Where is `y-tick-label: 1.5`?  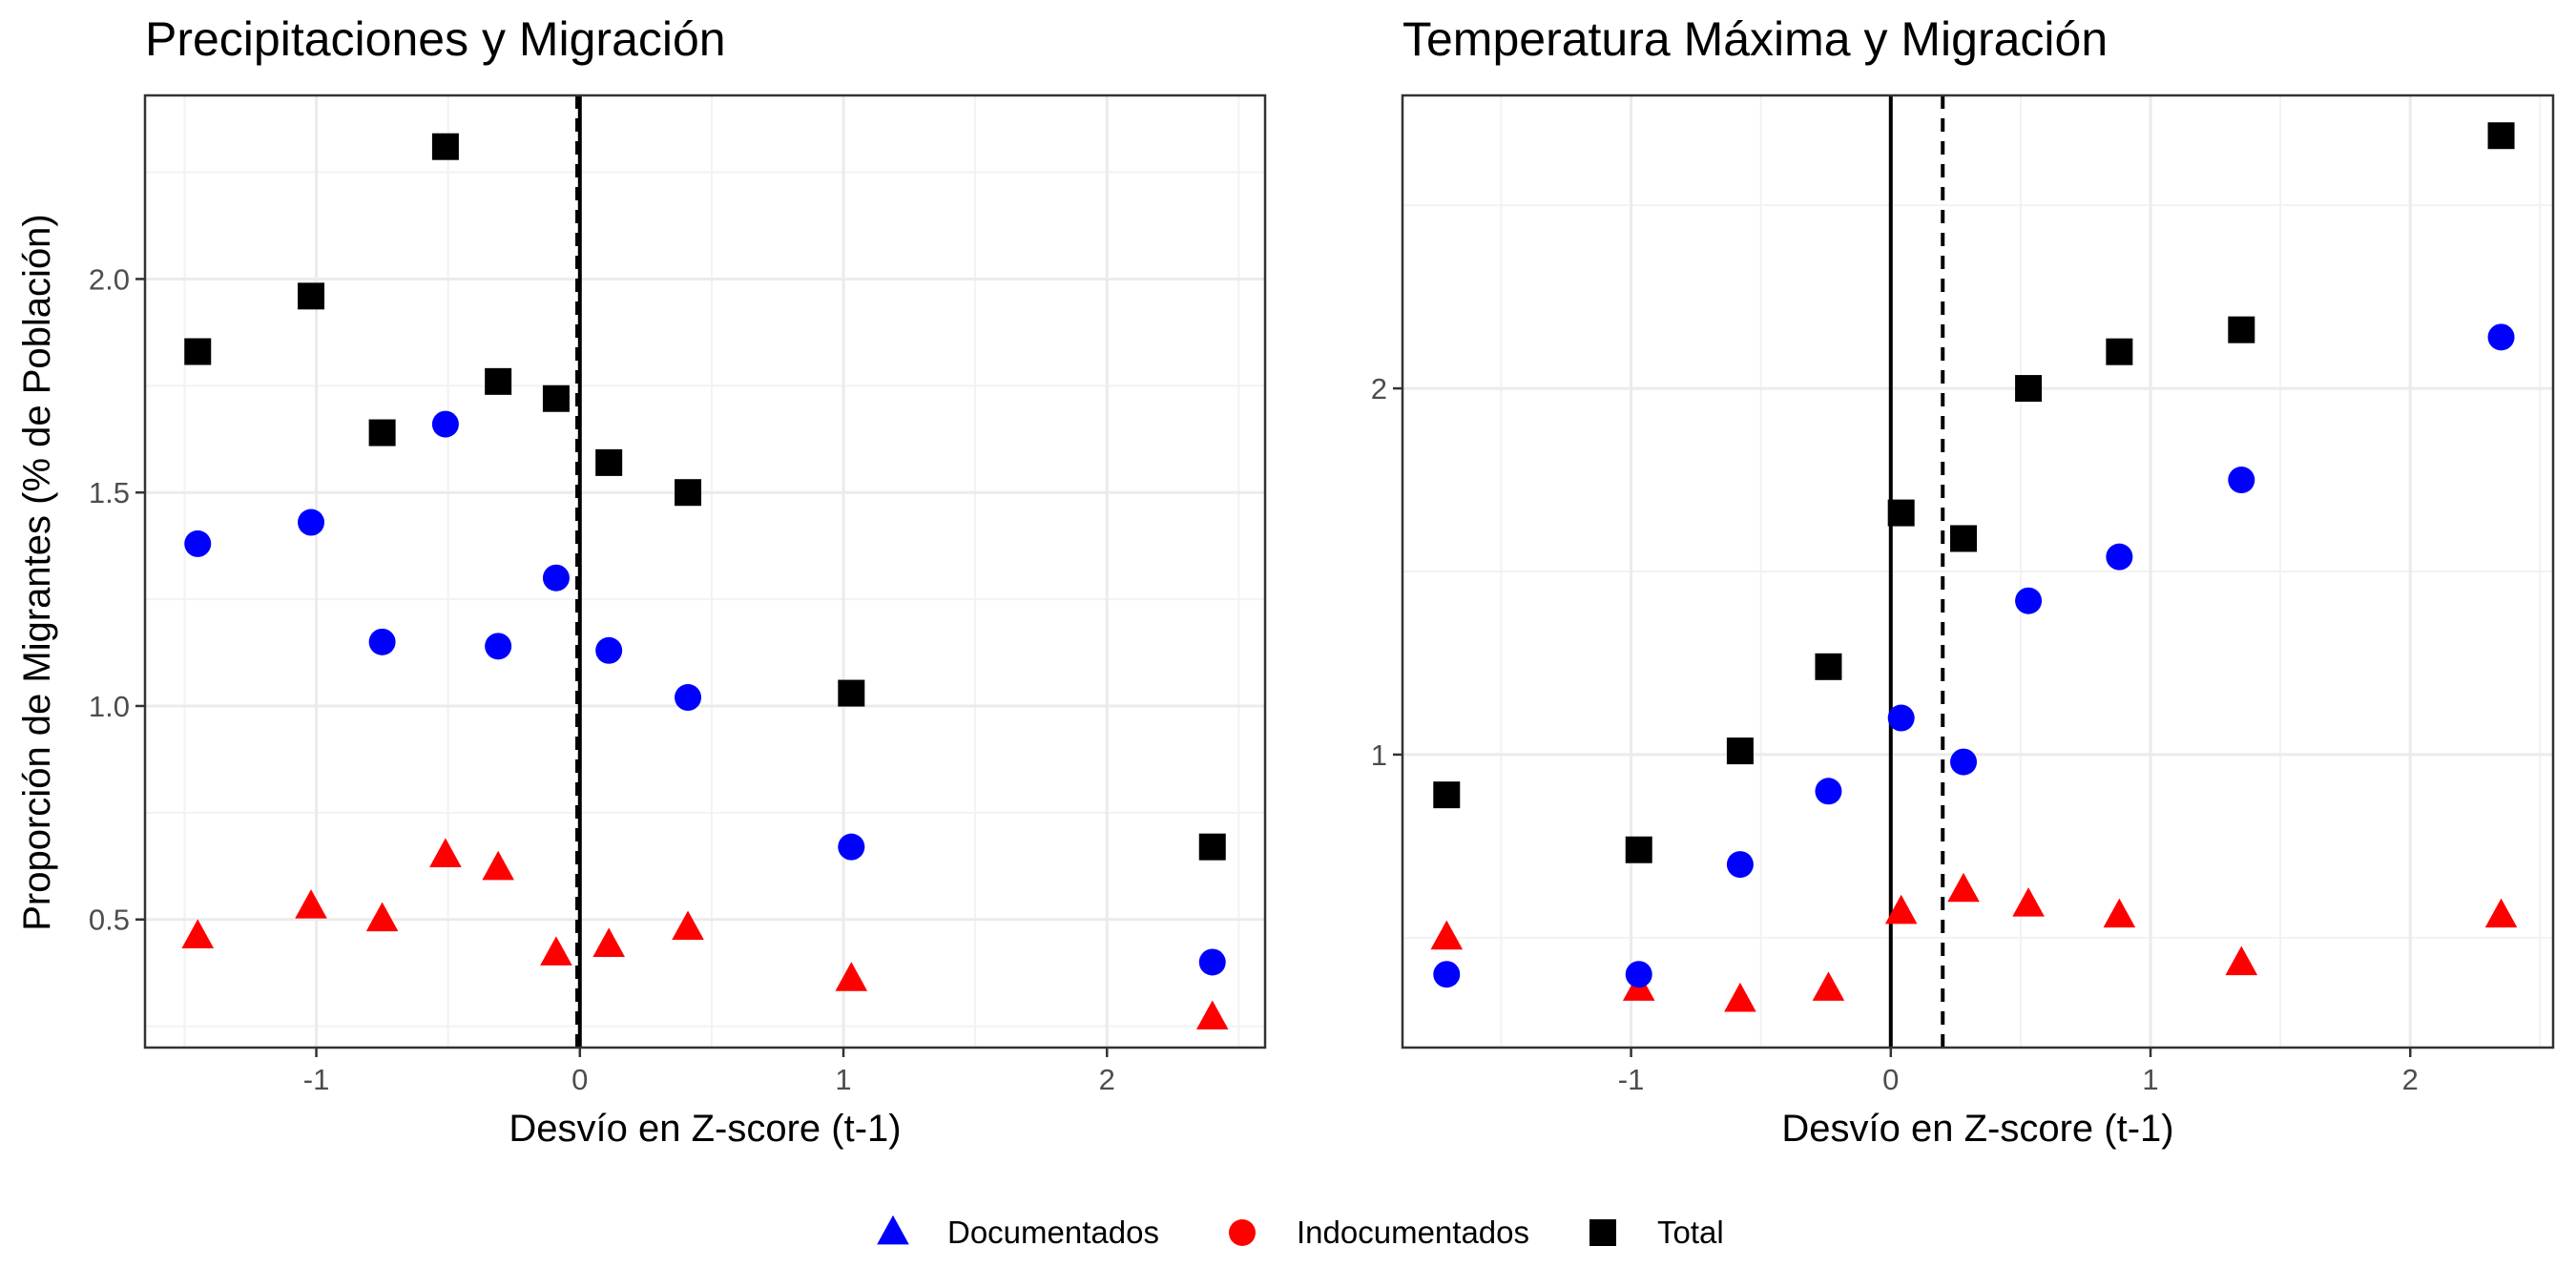 y-tick-label: 1.5 is located at coordinates (109, 492).